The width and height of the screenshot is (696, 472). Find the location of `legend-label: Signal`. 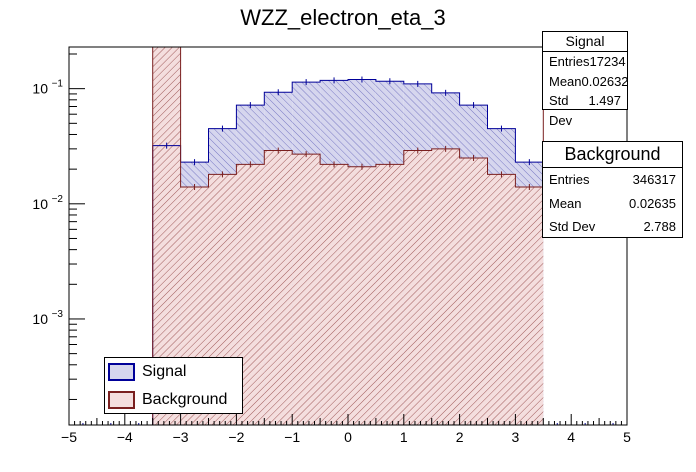

legend-label: Signal is located at coordinates (164, 371).